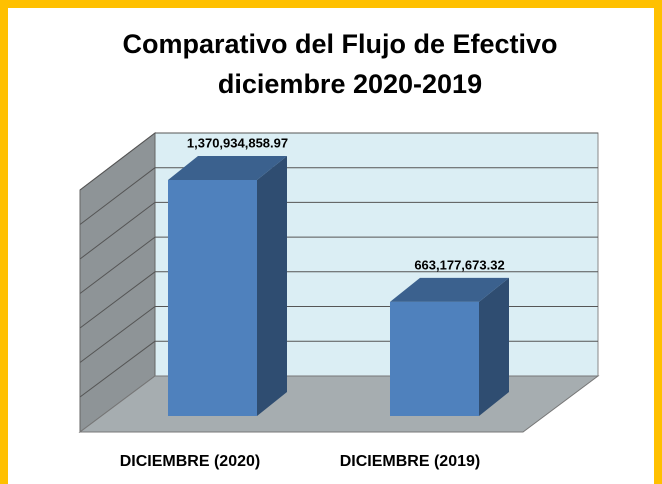 Image resolution: width=662 pixels, height=484 pixels. I want to click on chart-subtitle: diciembre 2020-2019, so click(350, 84).